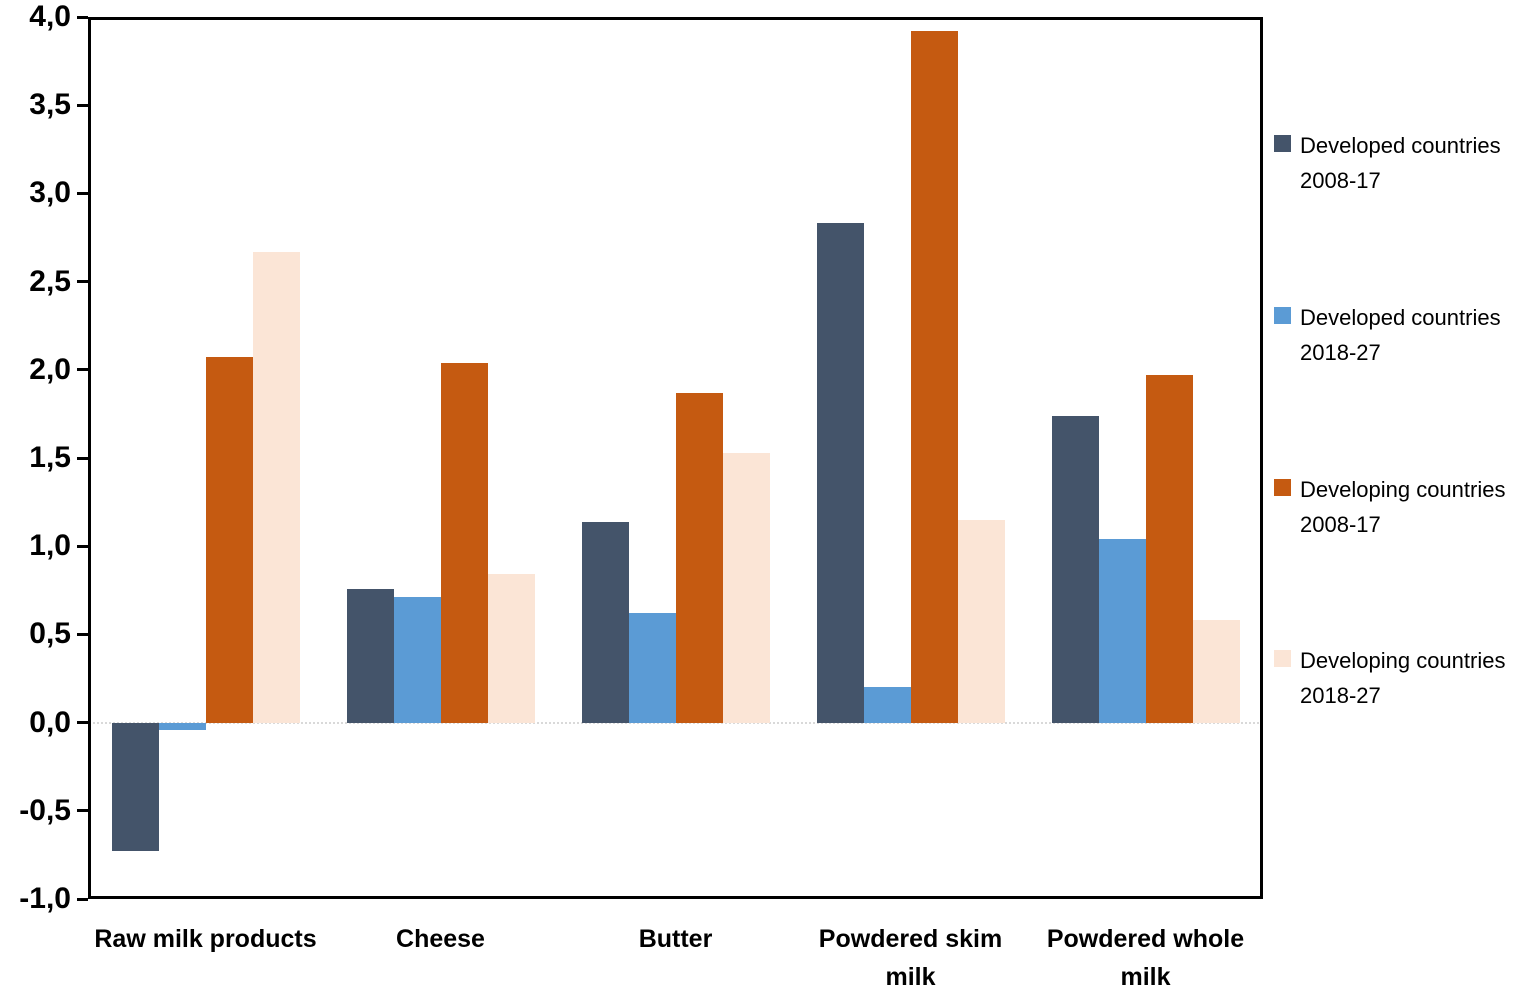 This screenshot has height=992, width=1523. What do you see at coordinates (1145, 958) in the screenshot?
I see `x-category-label-powdered-whole-milk: Powdered whole milk` at bounding box center [1145, 958].